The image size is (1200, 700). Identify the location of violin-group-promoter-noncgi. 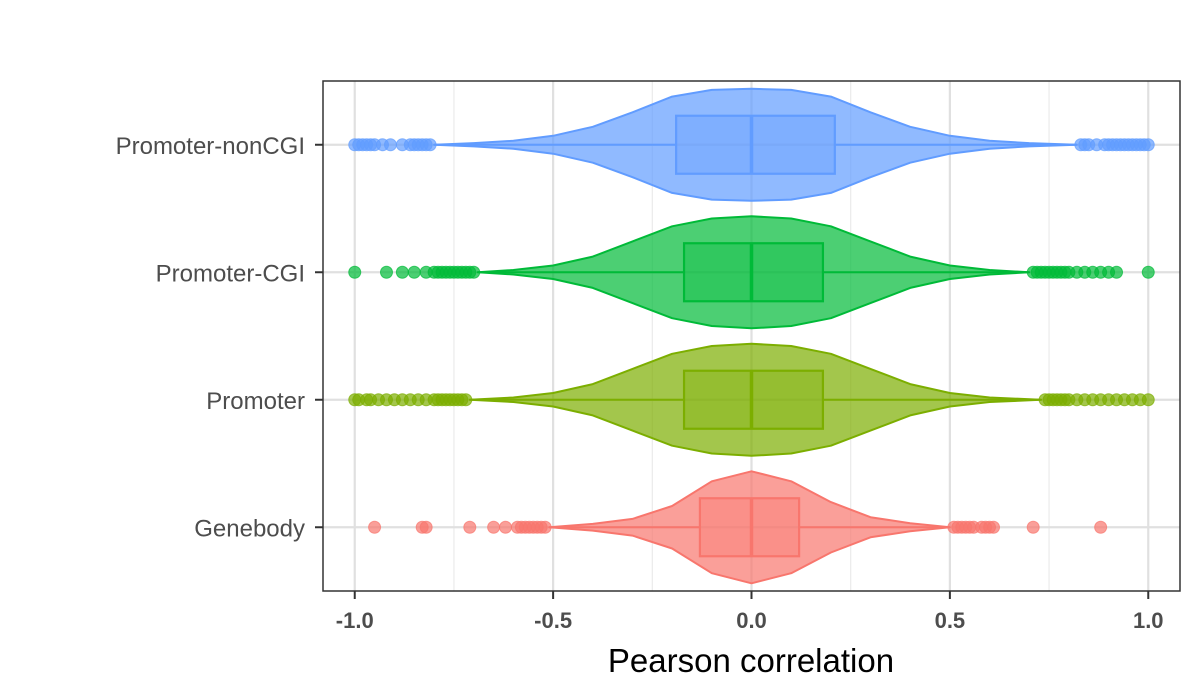
(751, 144).